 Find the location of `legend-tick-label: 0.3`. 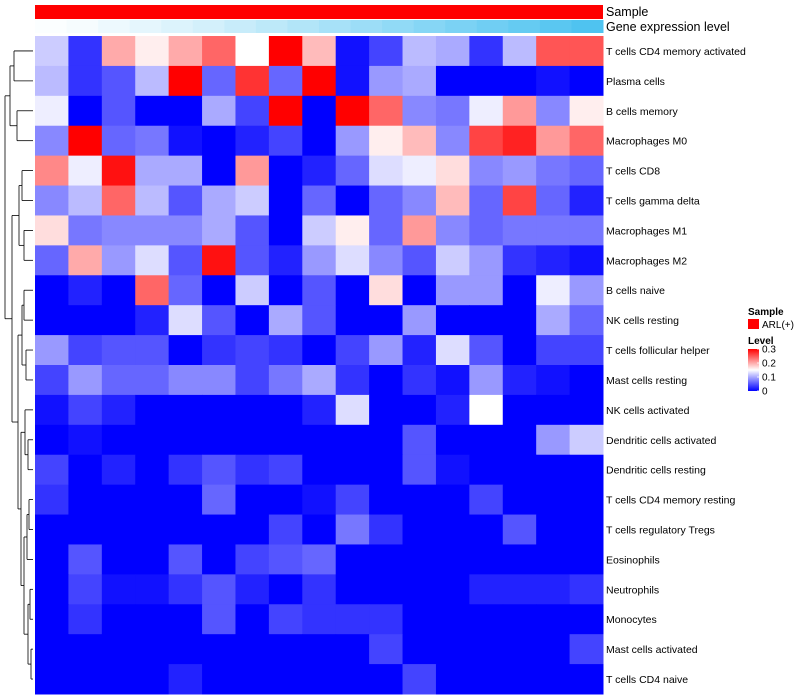

legend-tick-label: 0.3 is located at coordinates (769, 350).